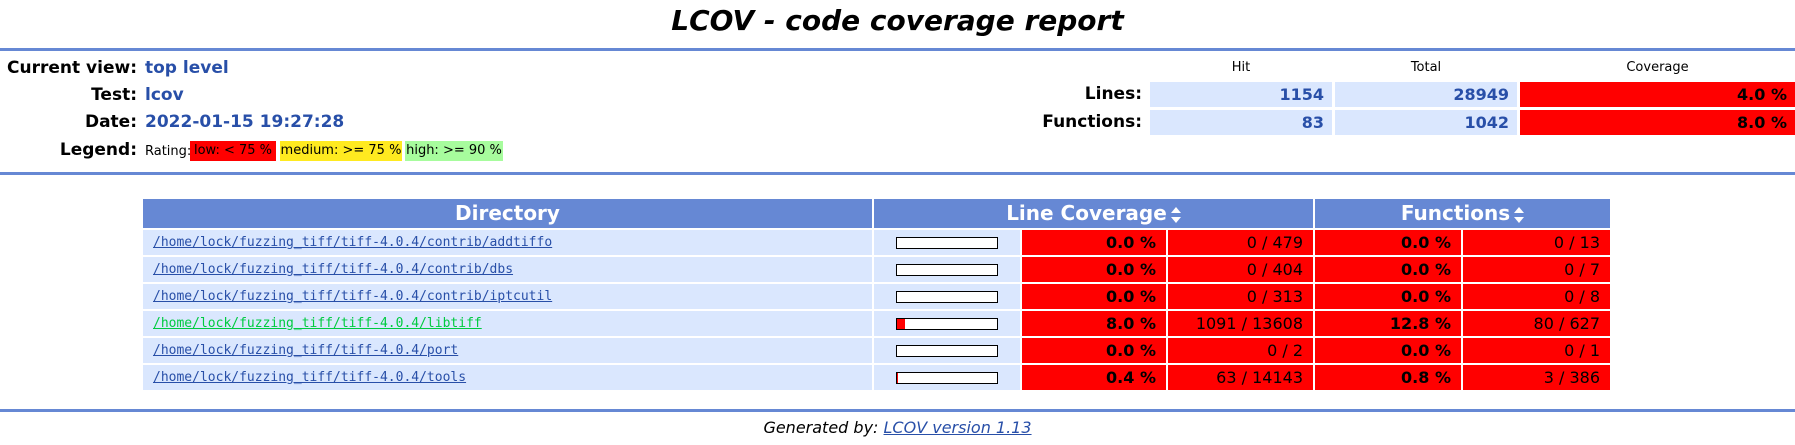  Describe the element at coordinates (1536, 350) in the screenshot. I see `function-coverage-count: 0 / 1` at that location.